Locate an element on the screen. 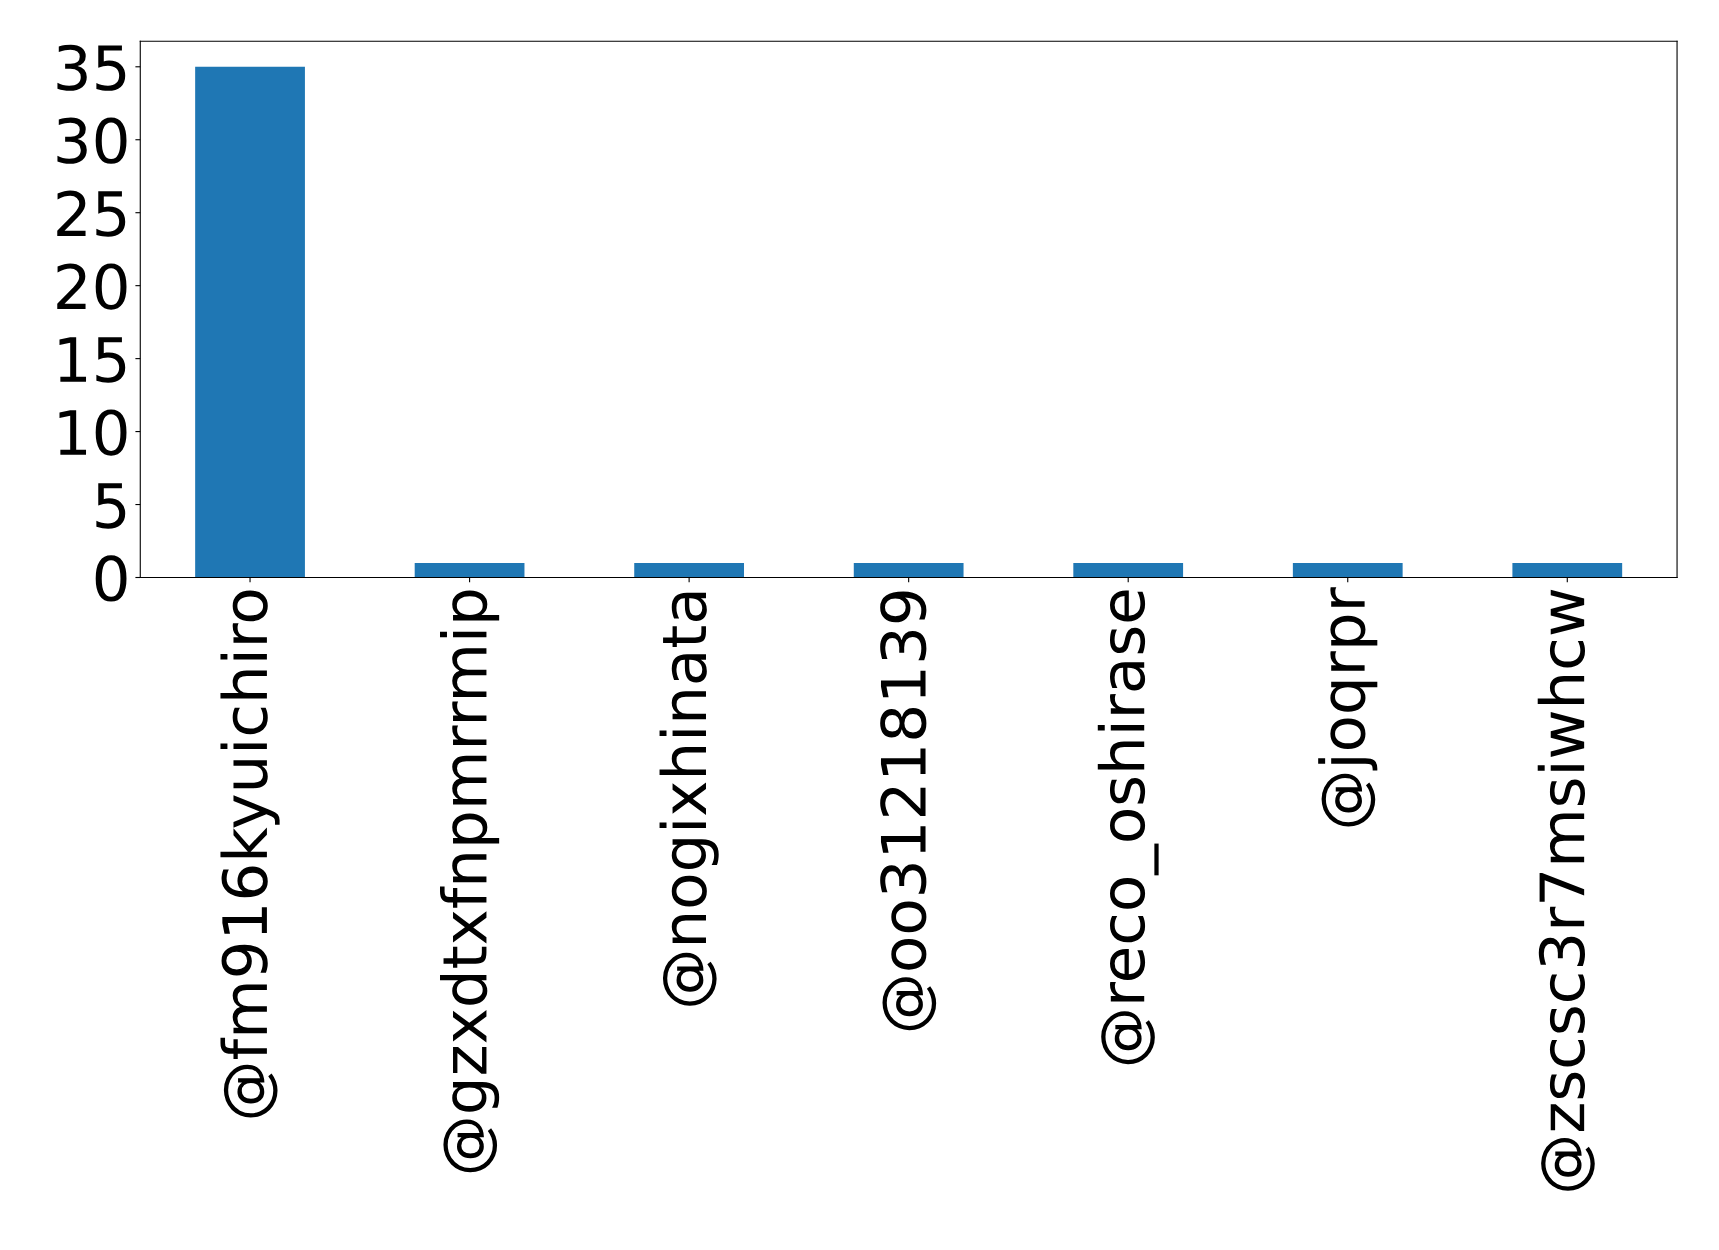 This screenshot has width=1719, height=1250. x-tick-label: @oo31218139 is located at coordinates (908, 811).